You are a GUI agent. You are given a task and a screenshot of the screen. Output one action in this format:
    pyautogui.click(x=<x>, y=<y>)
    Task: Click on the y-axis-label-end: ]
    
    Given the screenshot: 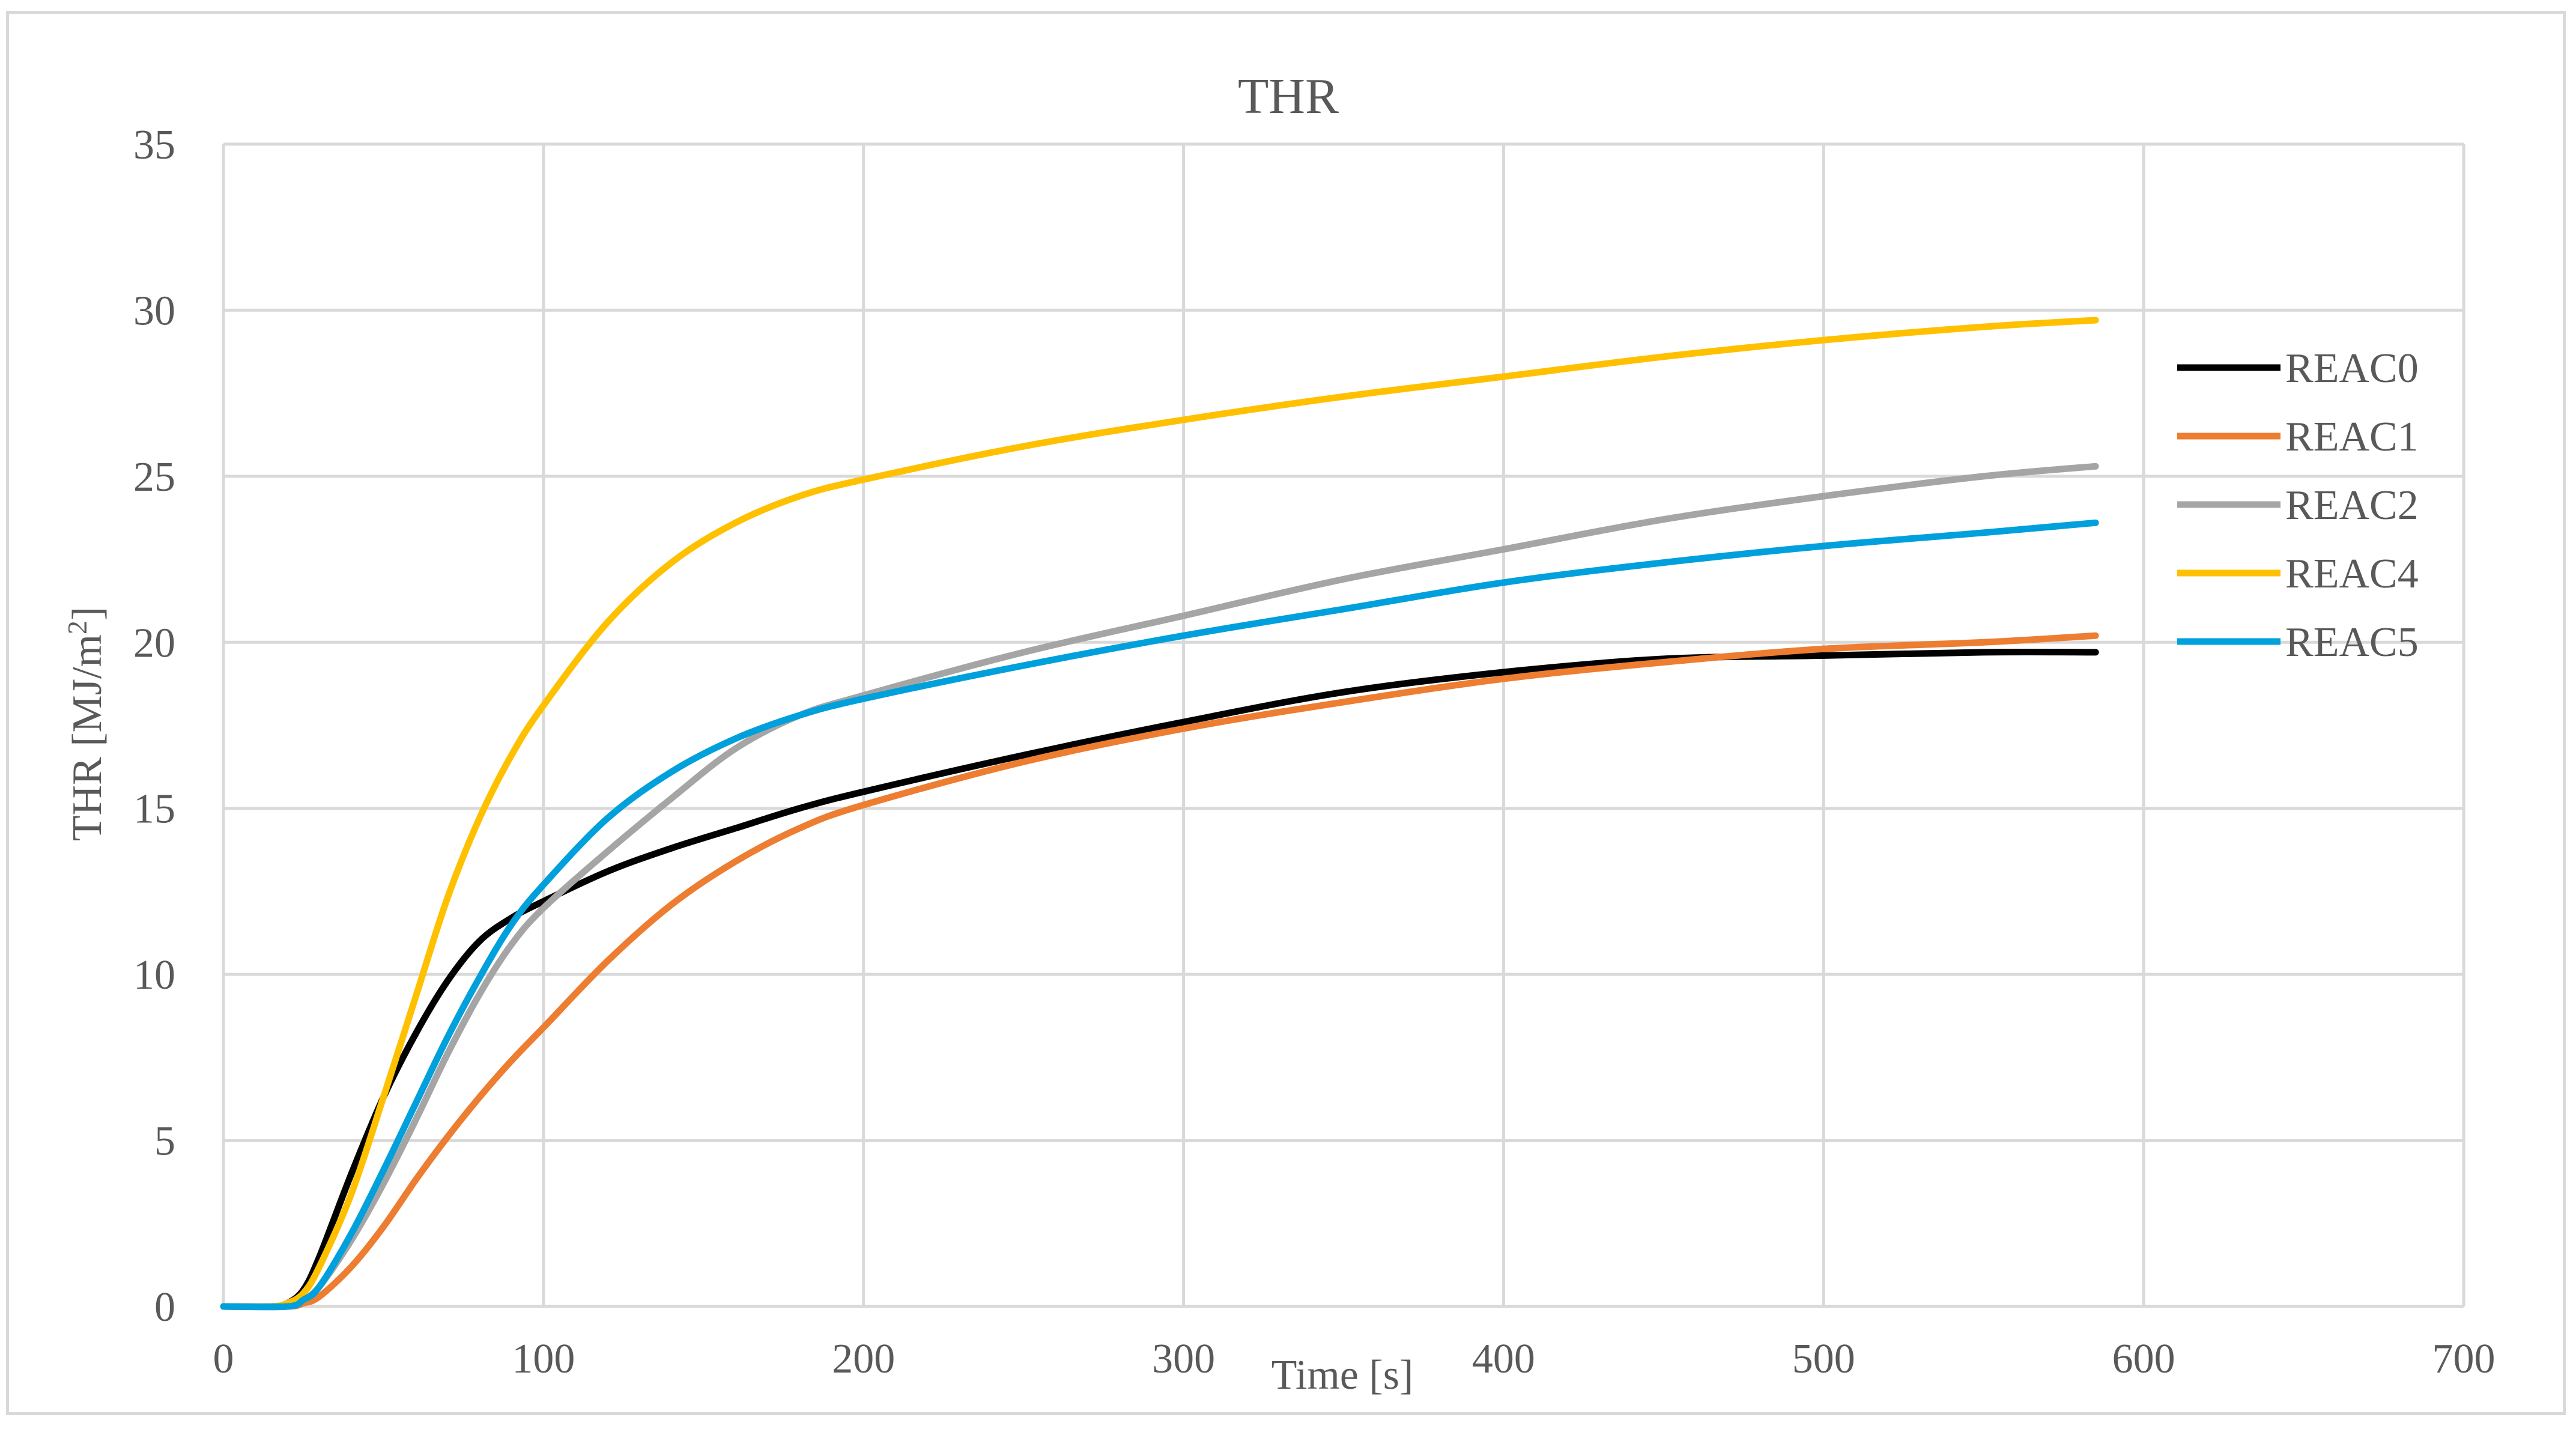 What is the action you would take?
    pyautogui.click(x=87, y=613)
    